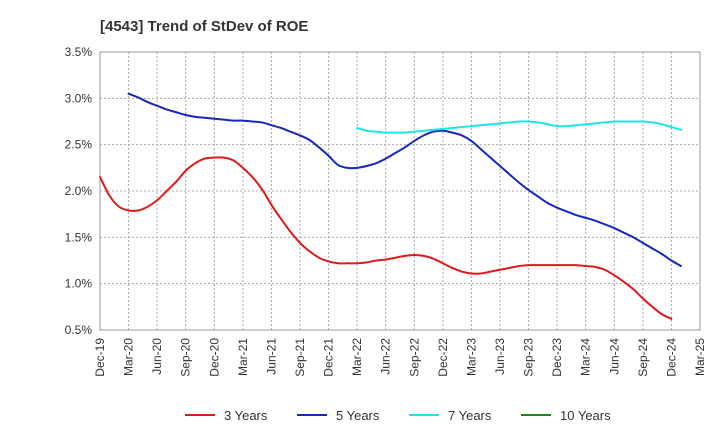  What do you see at coordinates (414, 357) in the screenshot?
I see `x-tick-label: Sep-22` at bounding box center [414, 357].